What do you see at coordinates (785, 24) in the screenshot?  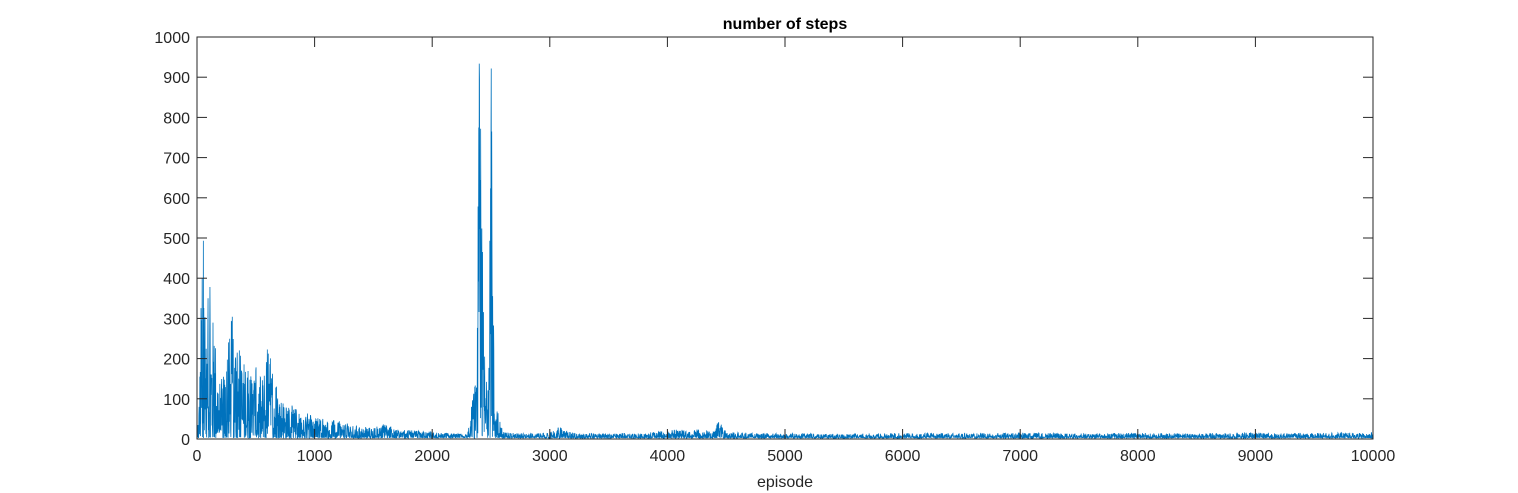 I see `chart-title: number of steps` at bounding box center [785, 24].